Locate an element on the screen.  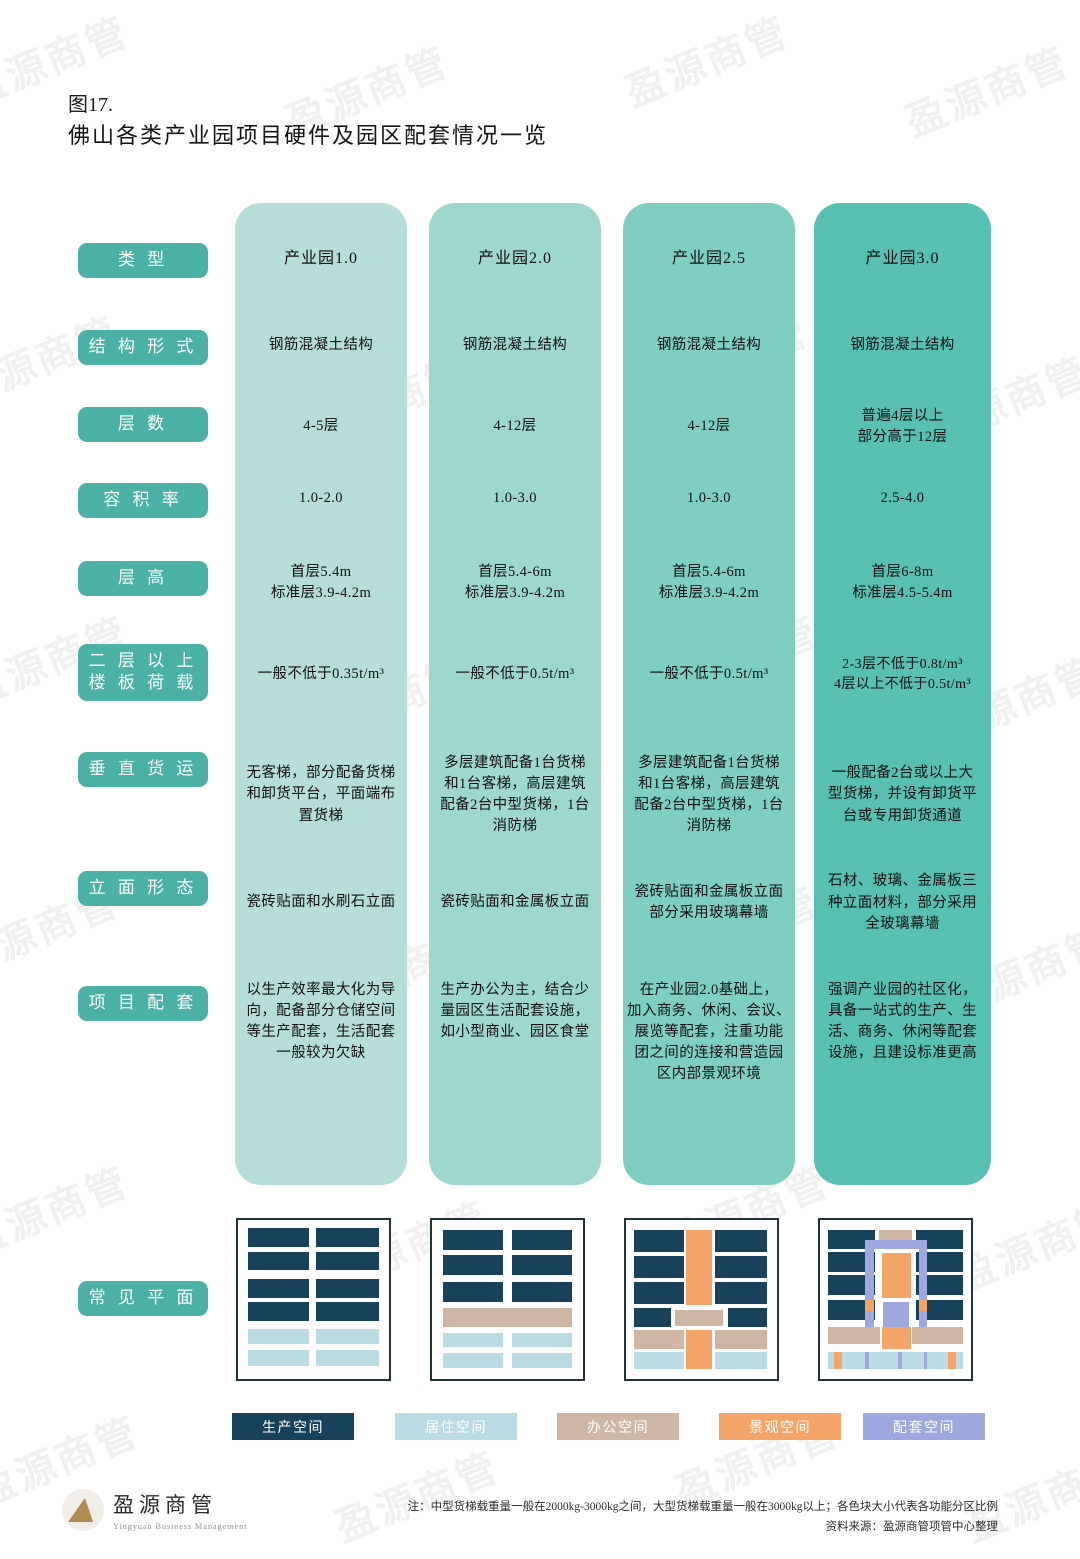
cell-text: 首层6-8m 标准层4.5-5.4m is located at coordinates (902, 582).